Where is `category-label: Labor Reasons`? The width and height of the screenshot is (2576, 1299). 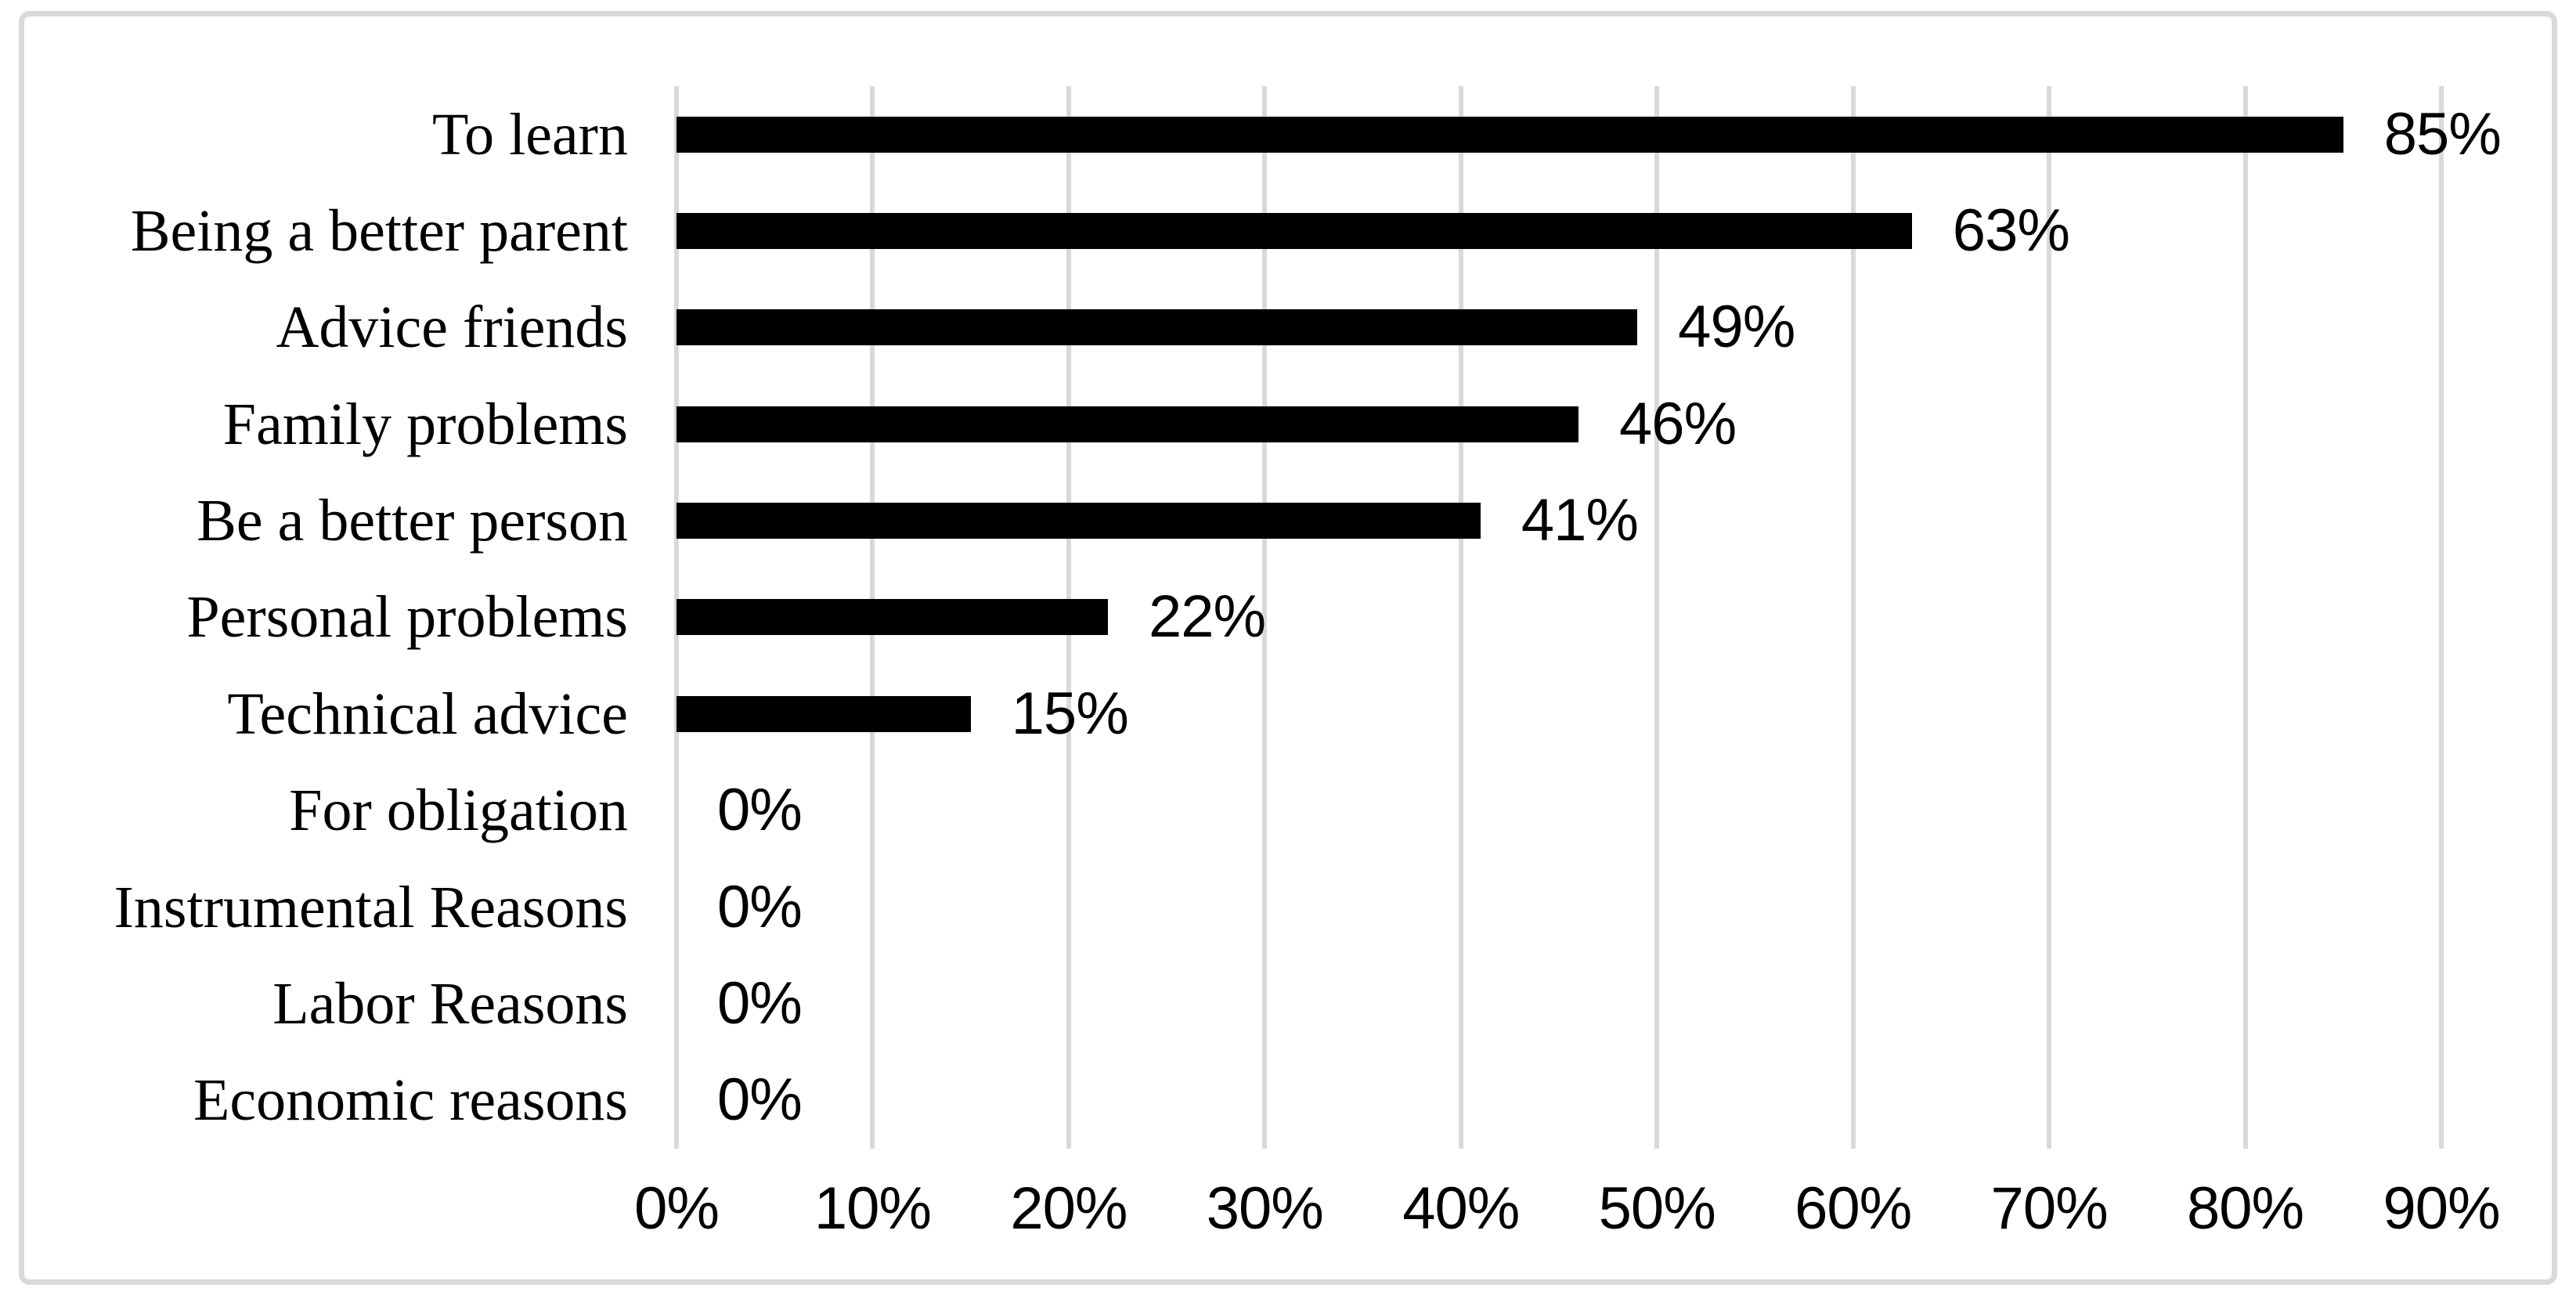
category-label: Labor Reasons is located at coordinates (450, 1004).